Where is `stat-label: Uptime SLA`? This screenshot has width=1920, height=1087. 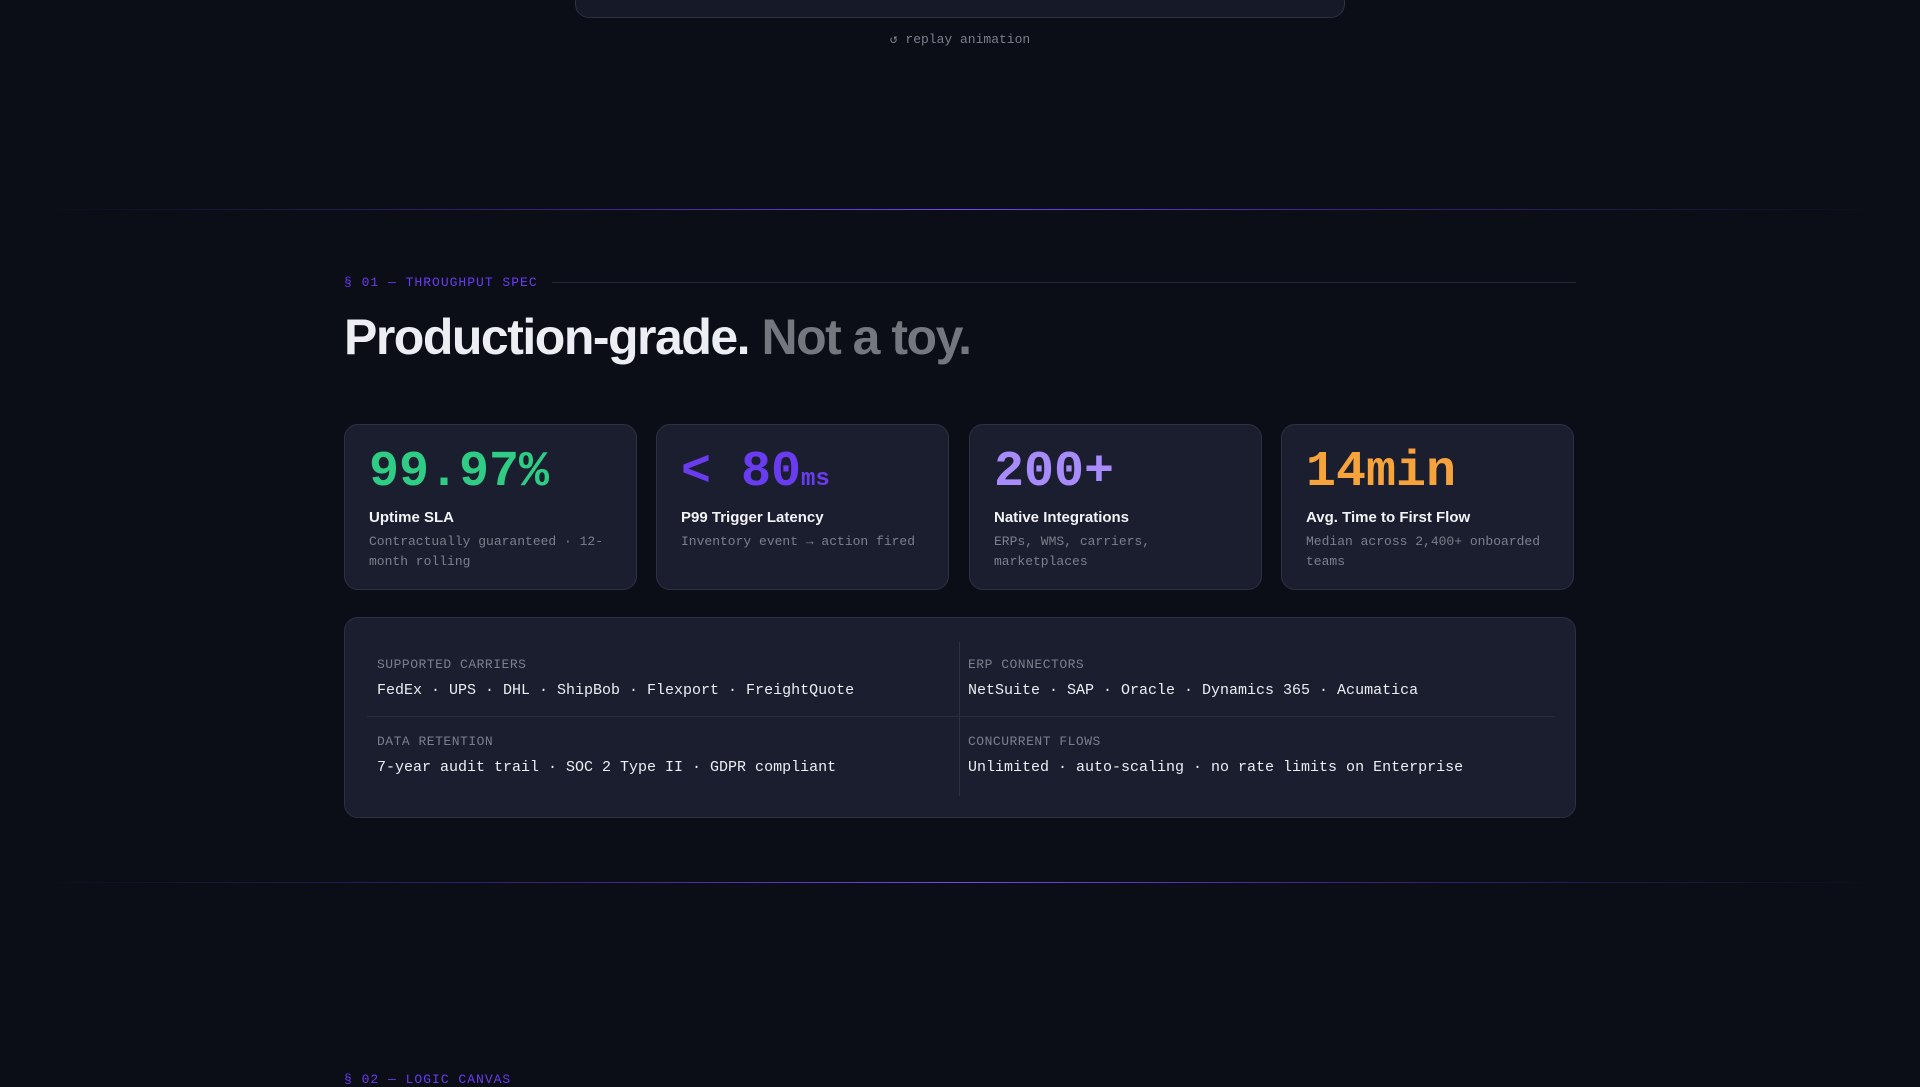 stat-label: Uptime SLA is located at coordinates (412, 517).